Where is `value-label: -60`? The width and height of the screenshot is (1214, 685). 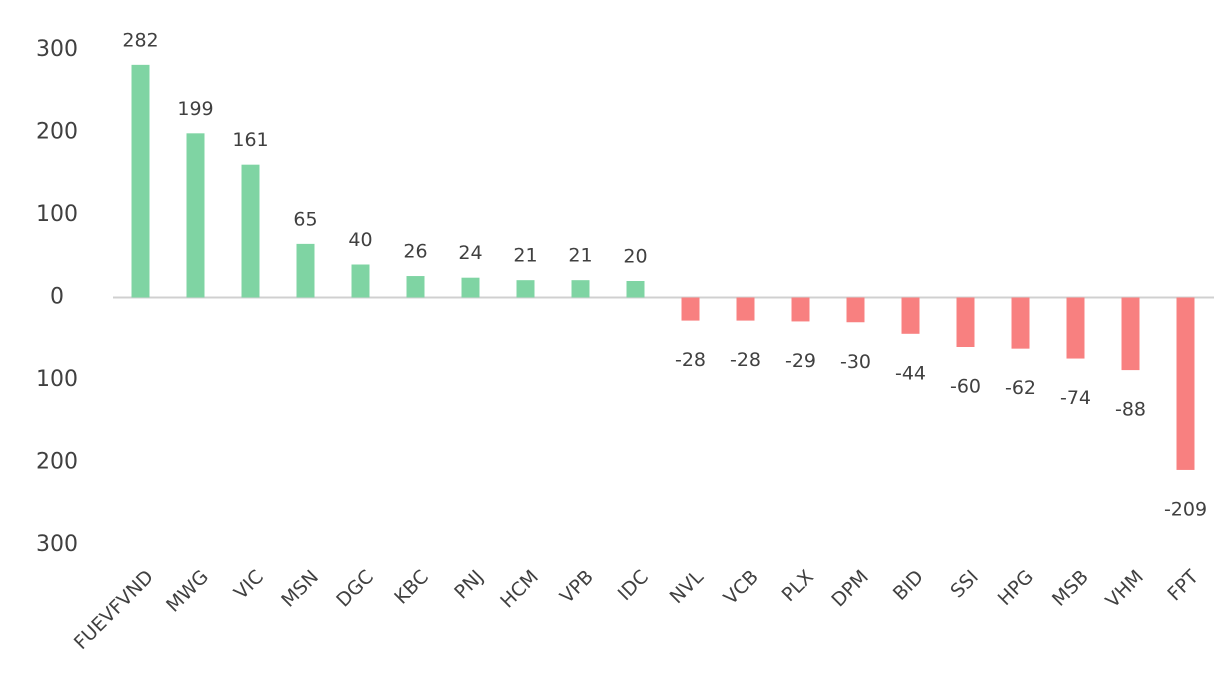
value-label: -60 is located at coordinates (965, 387).